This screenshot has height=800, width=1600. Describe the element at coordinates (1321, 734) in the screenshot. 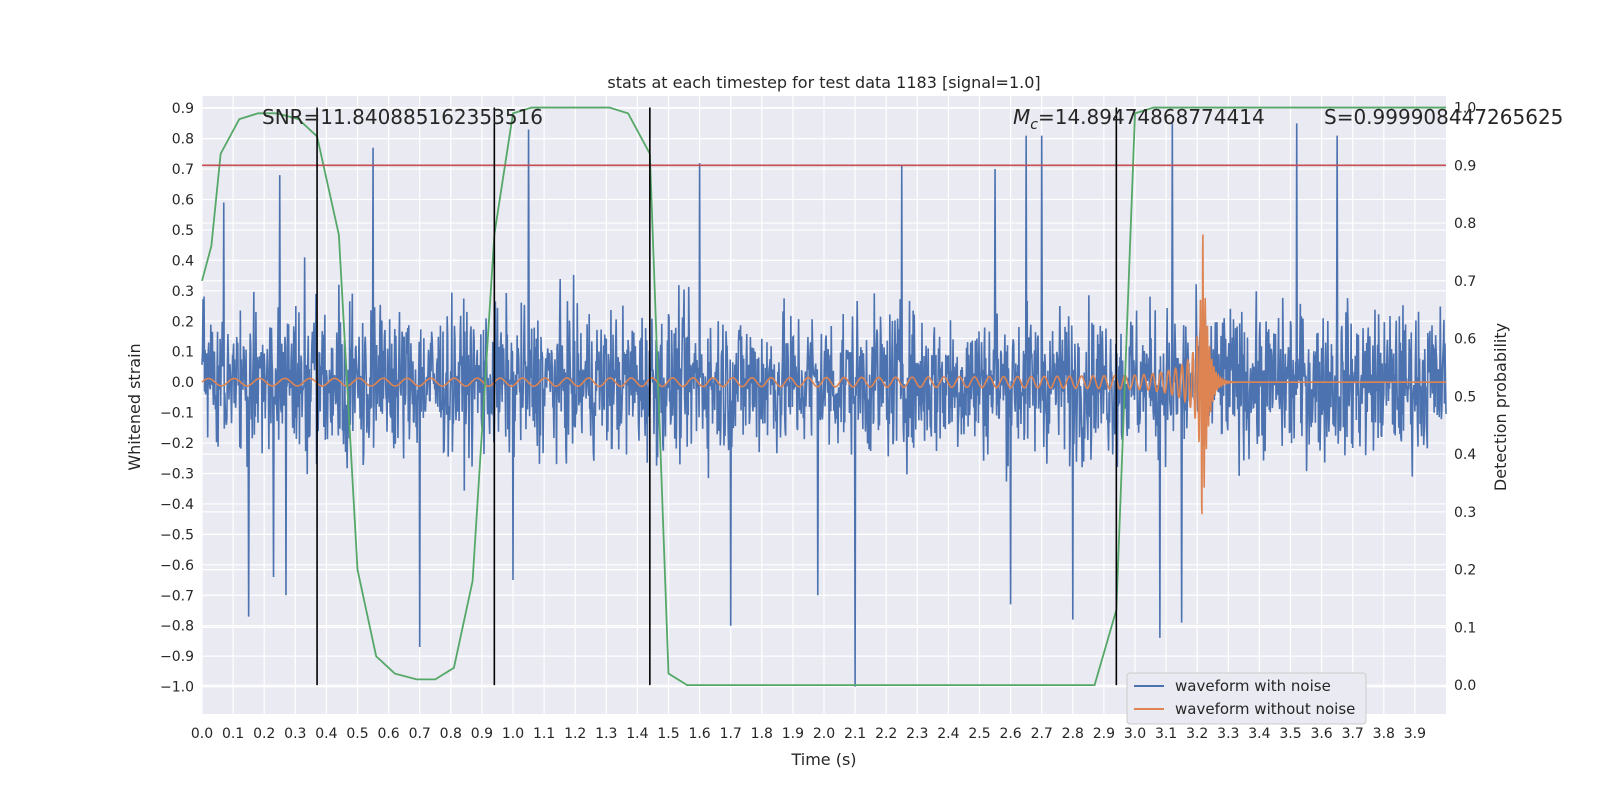

I see `x-tick-label: 3.6` at that location.